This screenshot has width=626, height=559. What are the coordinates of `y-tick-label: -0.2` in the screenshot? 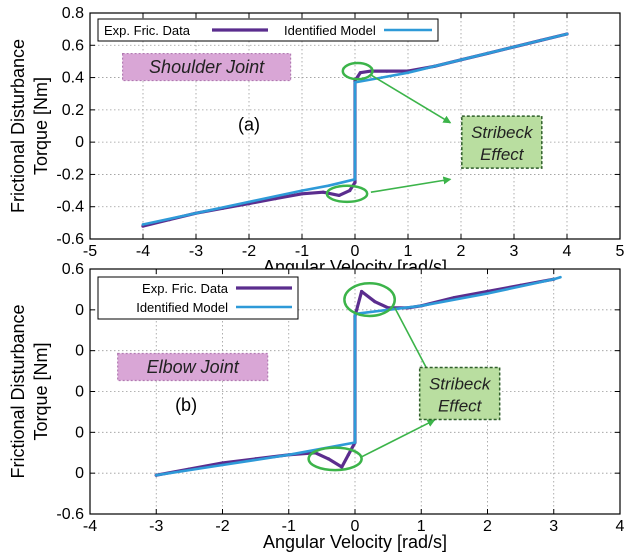 It's located at (70, 174).